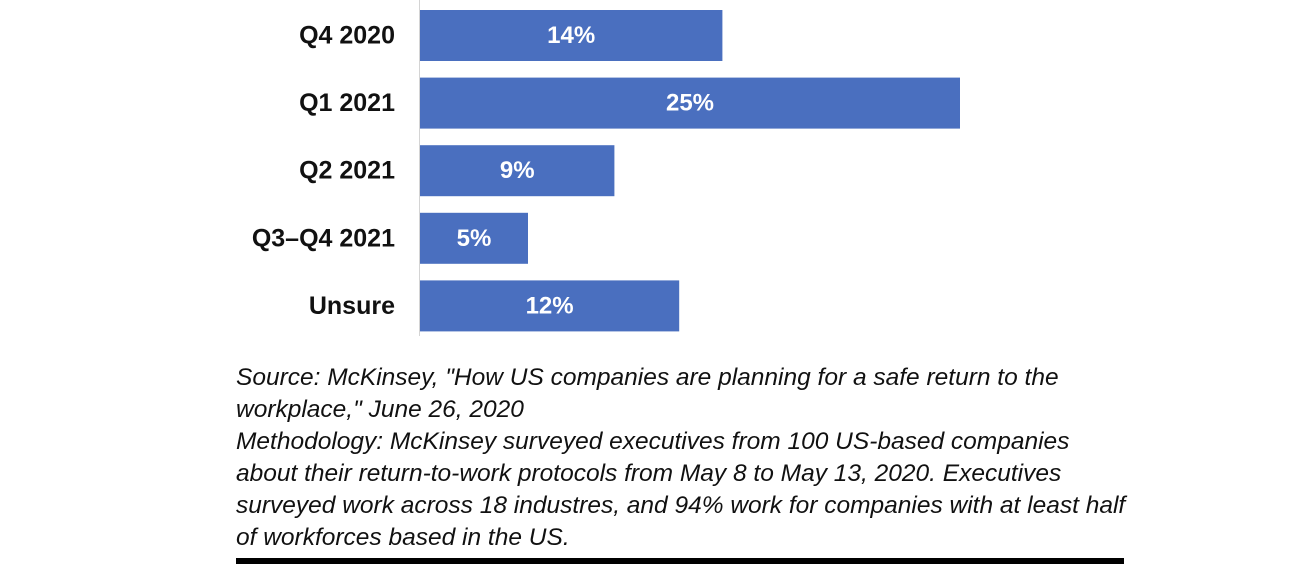 Image resolution: width=1304 pixels, height=582 pixels. I want to click on bar-value-label: 12%, so click(550, 305).